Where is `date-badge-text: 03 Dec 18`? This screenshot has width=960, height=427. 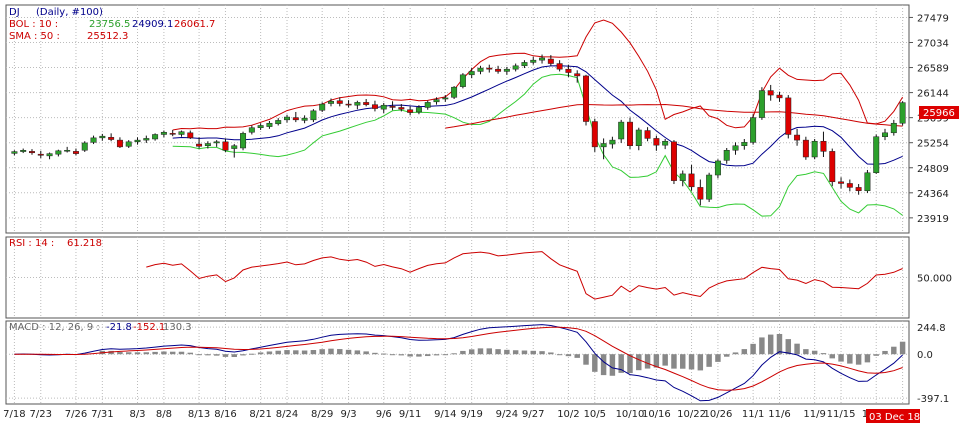 date-badge-text: 03 Dec 18 is located at coordinates (894, 417).